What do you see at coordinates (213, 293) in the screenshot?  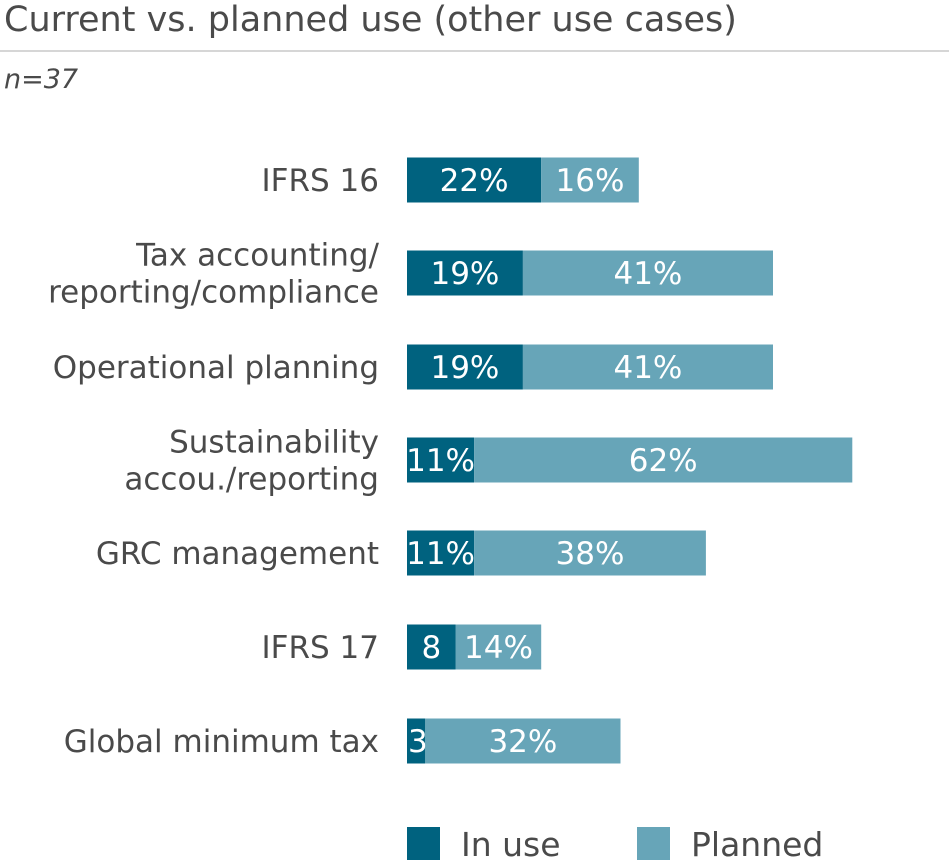 I see `category-label: reporting/compliance` at bounding box center [213, 293].